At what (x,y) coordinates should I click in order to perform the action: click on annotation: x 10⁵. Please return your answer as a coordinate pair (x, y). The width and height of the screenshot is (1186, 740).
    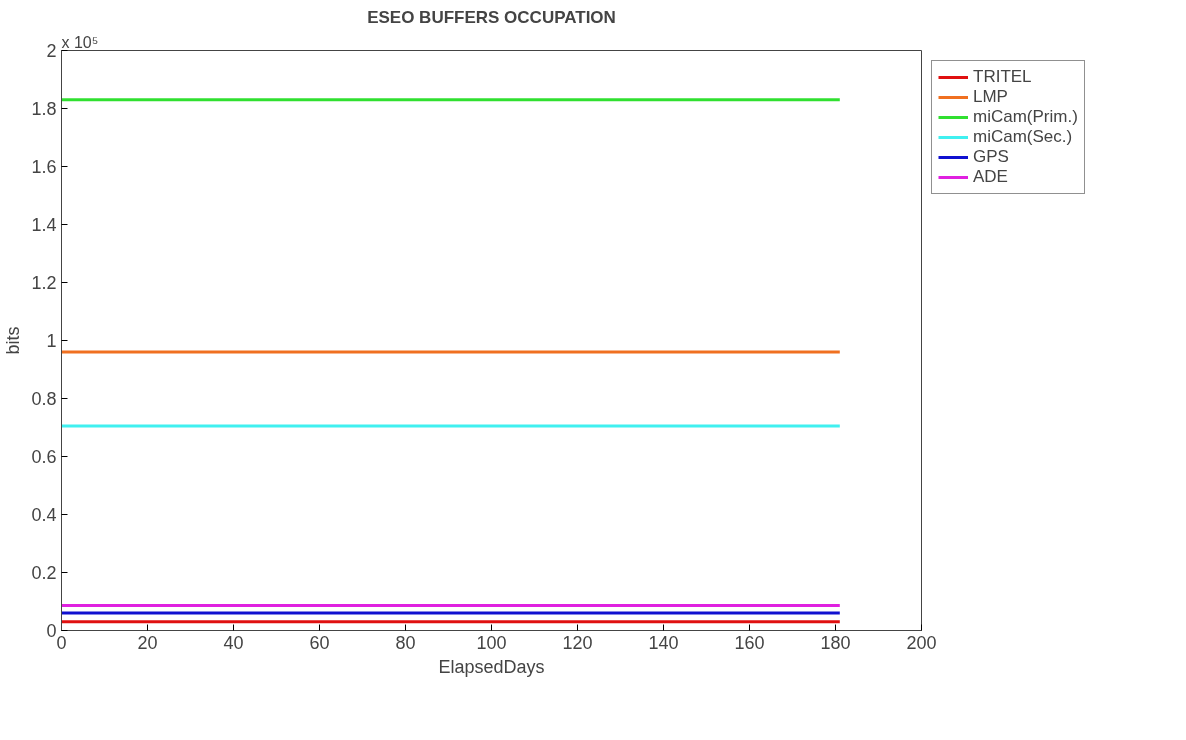
    Looking at the image, I should click on (80, 42).